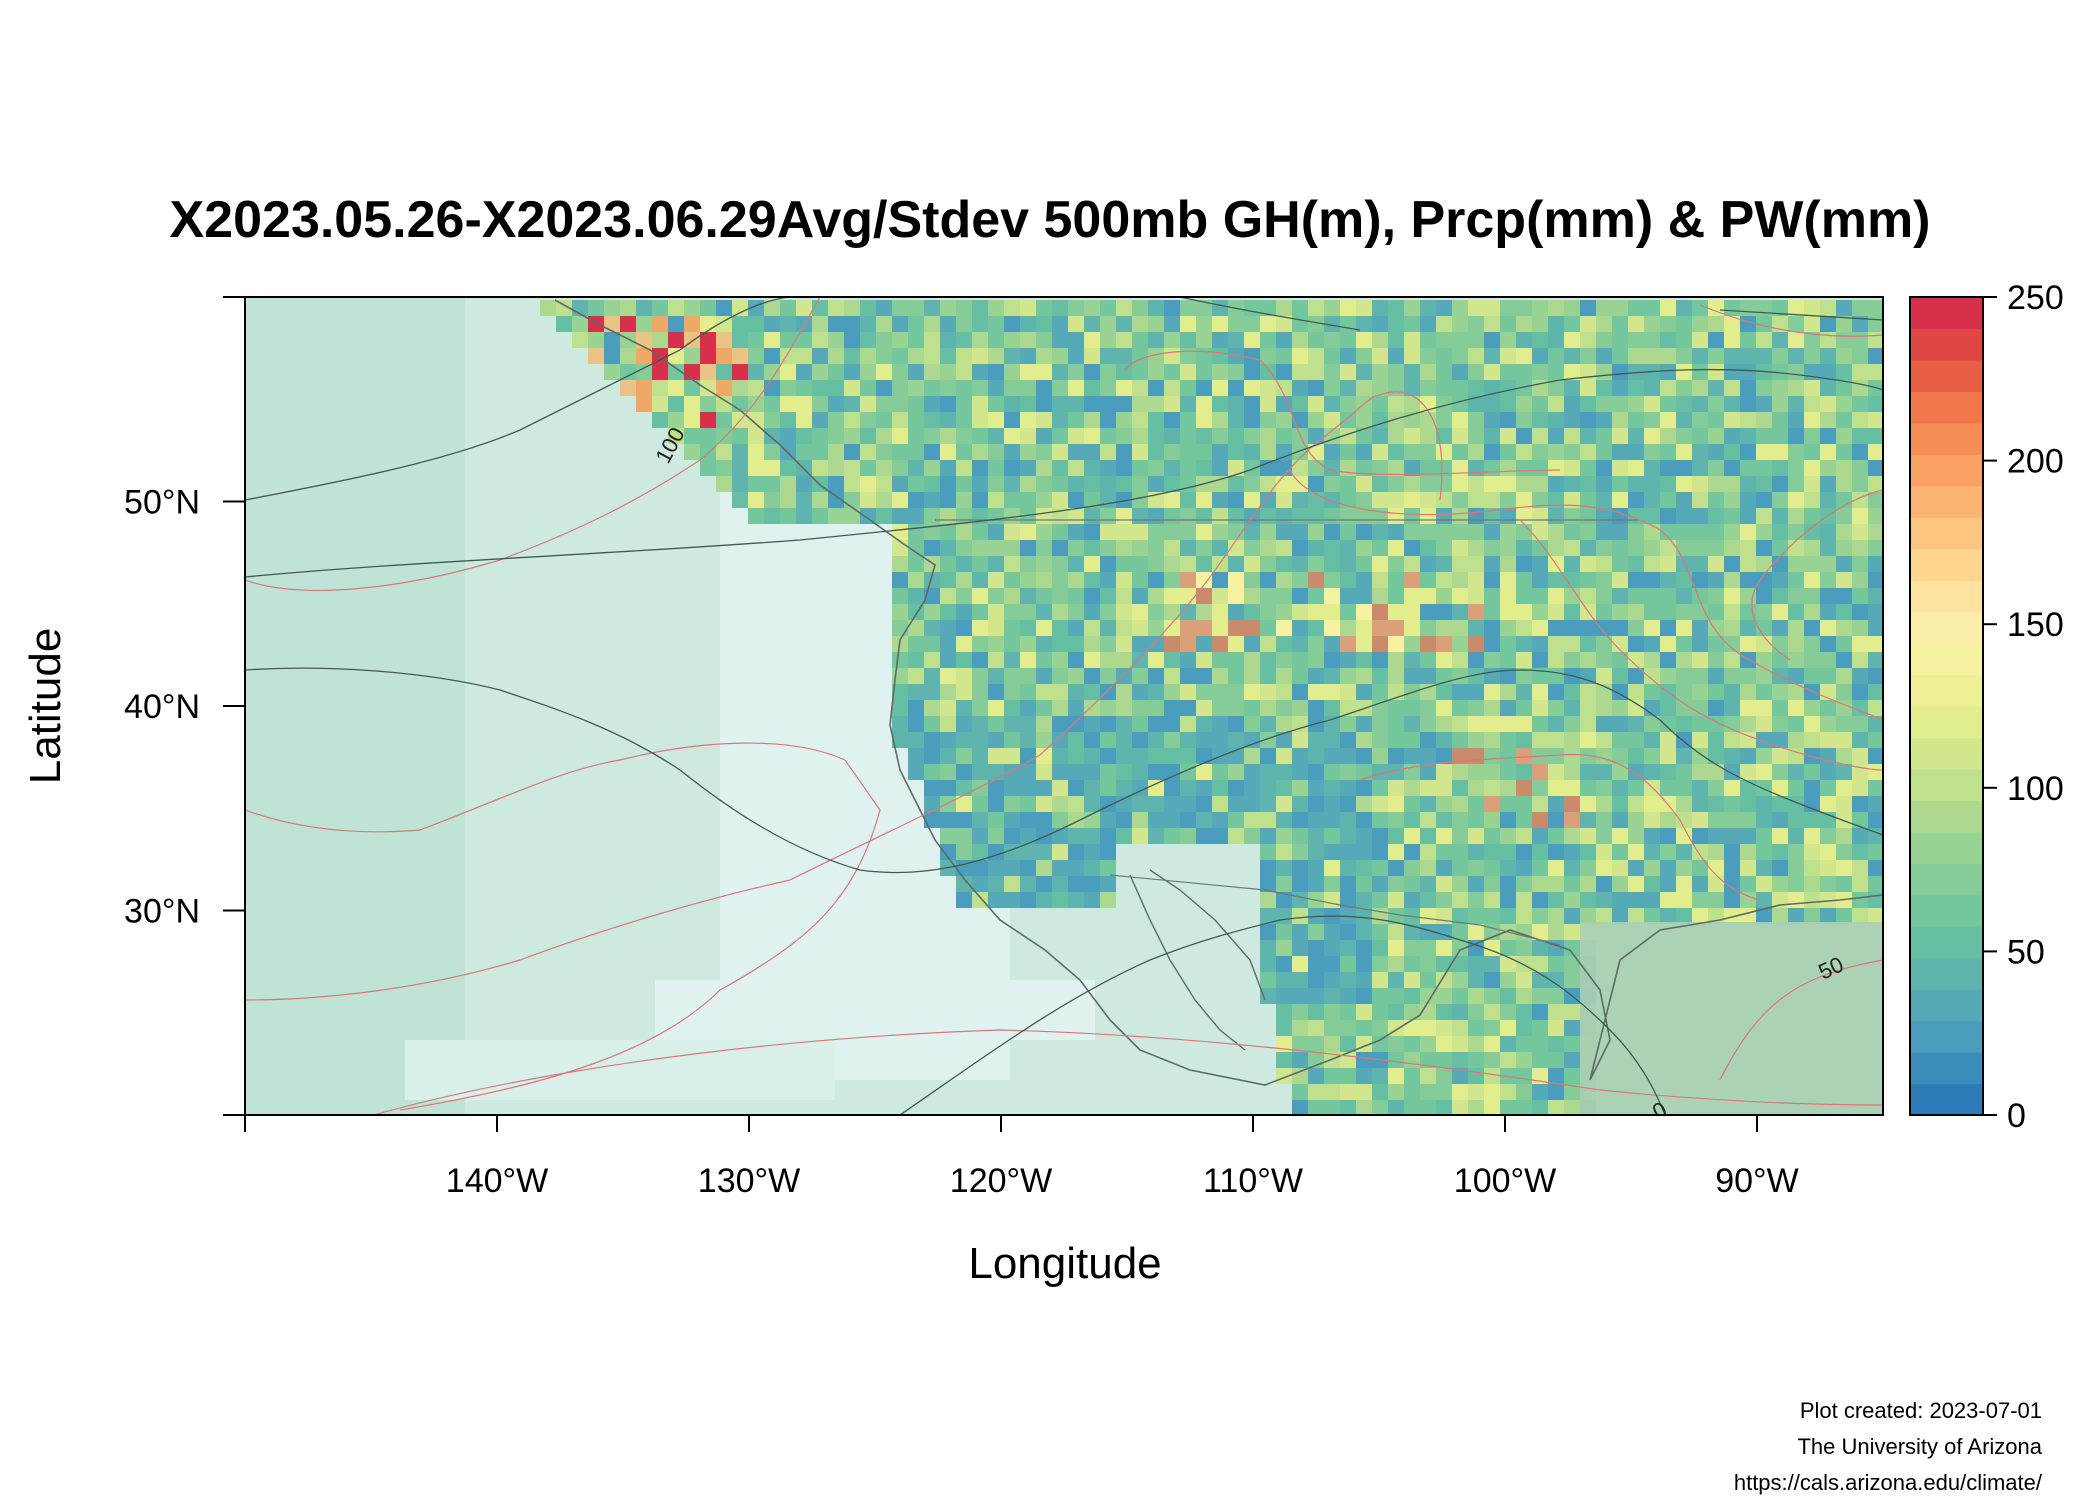  What do you see at coordinates (2035, 625) in the screenshot?
I see `colorbar-tick-label: 150` at bounding box center [2035, 625].